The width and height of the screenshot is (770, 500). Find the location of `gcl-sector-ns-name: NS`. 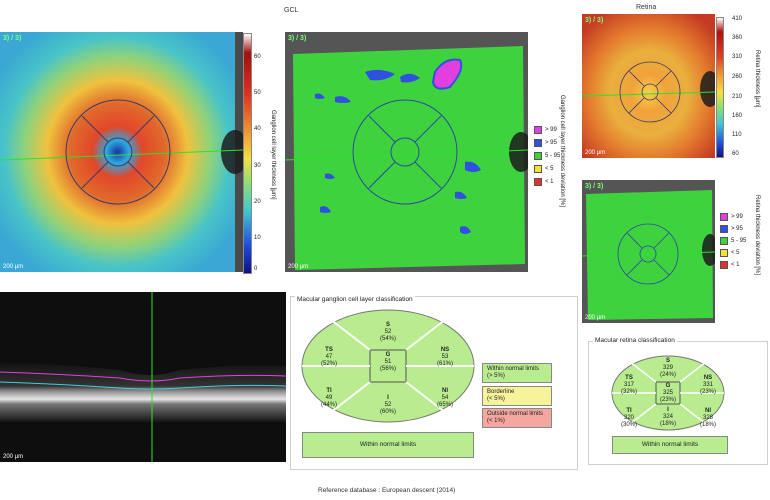

gcl-sector-ns-name: NS is located at coordinates (445, 350).